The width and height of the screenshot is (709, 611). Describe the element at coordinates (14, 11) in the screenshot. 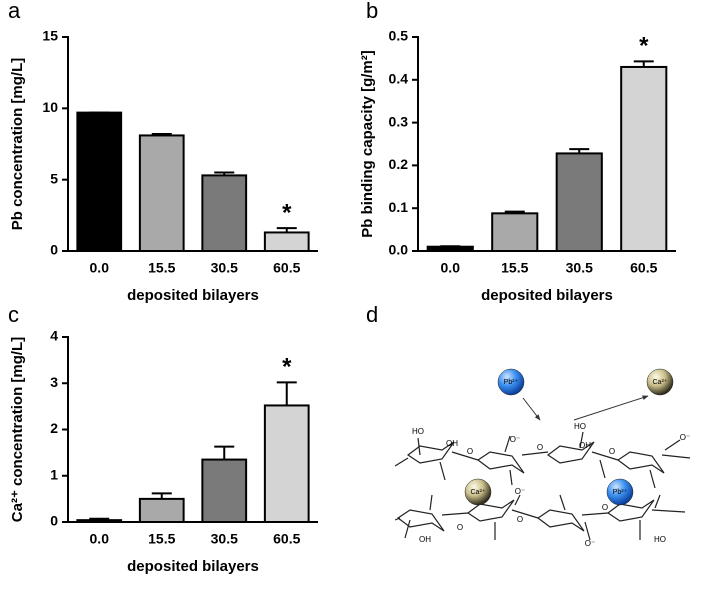

I see `panel-label: a` at that location.